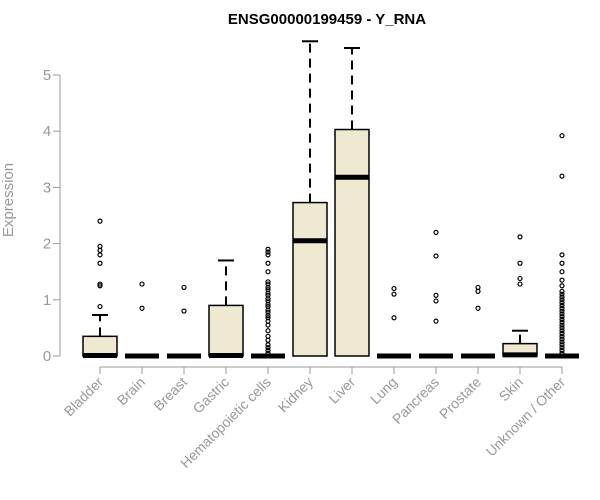  I want to click on x-tick-label: Liver, so click(341, 390).